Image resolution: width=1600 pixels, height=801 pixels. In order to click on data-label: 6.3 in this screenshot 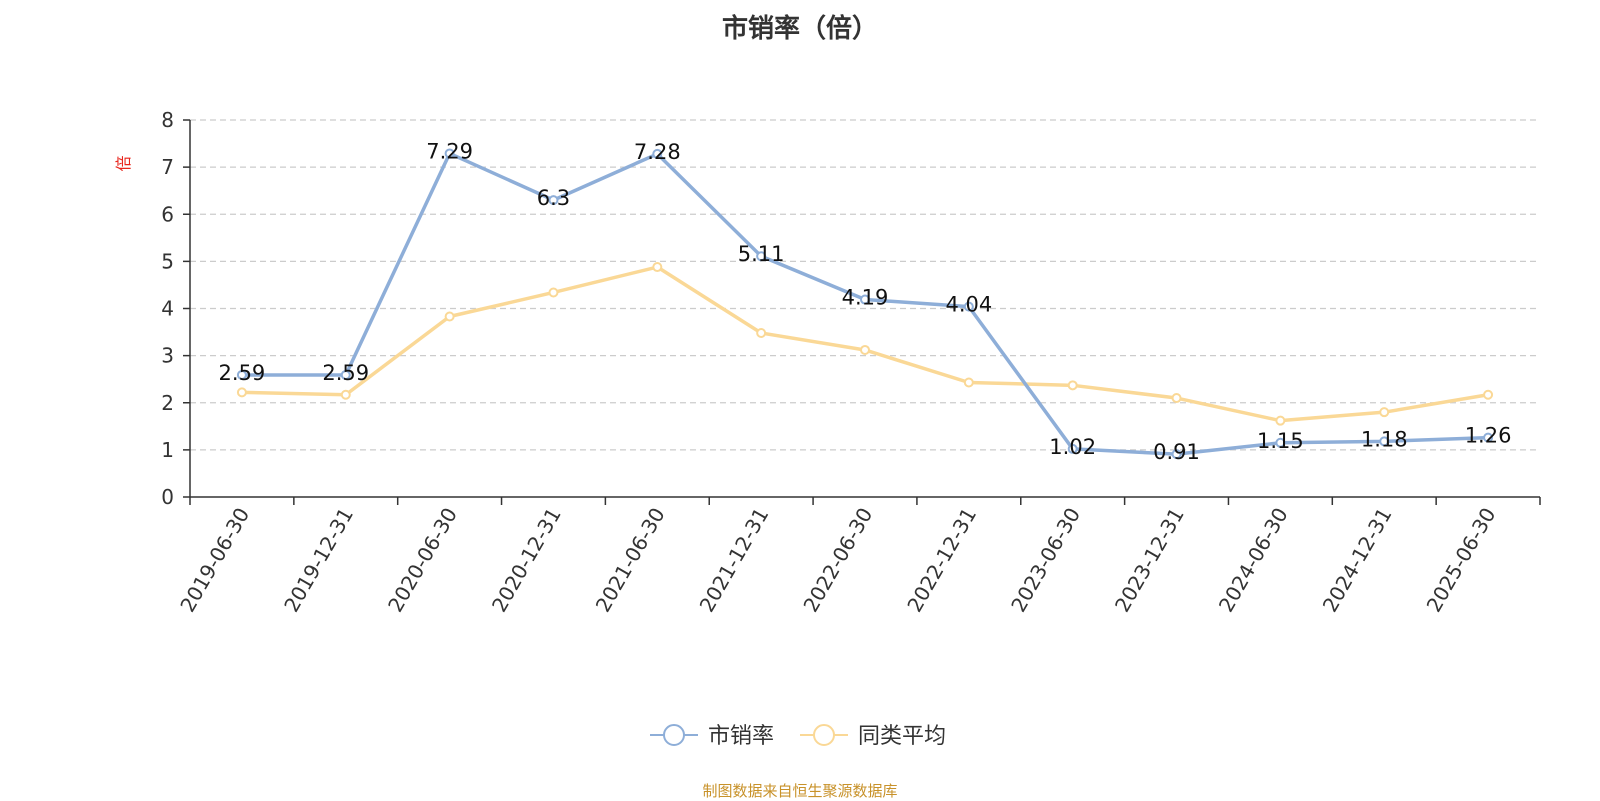, I will do `click(553, 198)`.